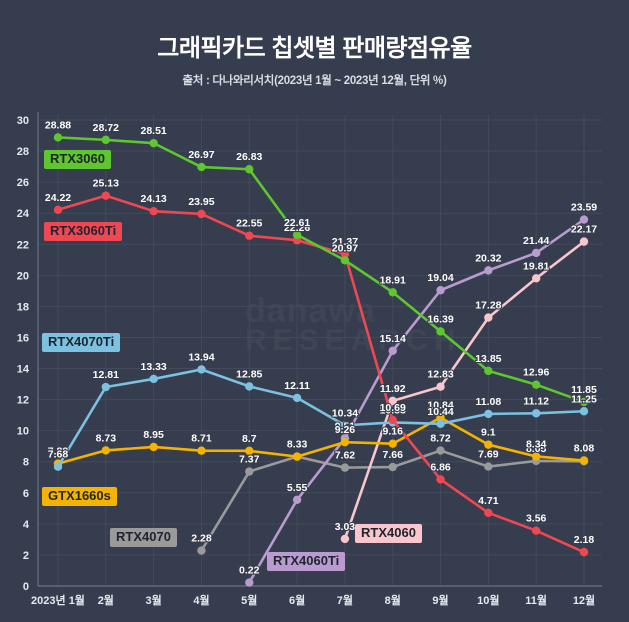  I want to click on data-point-label: 23.95, so click(201, 202).